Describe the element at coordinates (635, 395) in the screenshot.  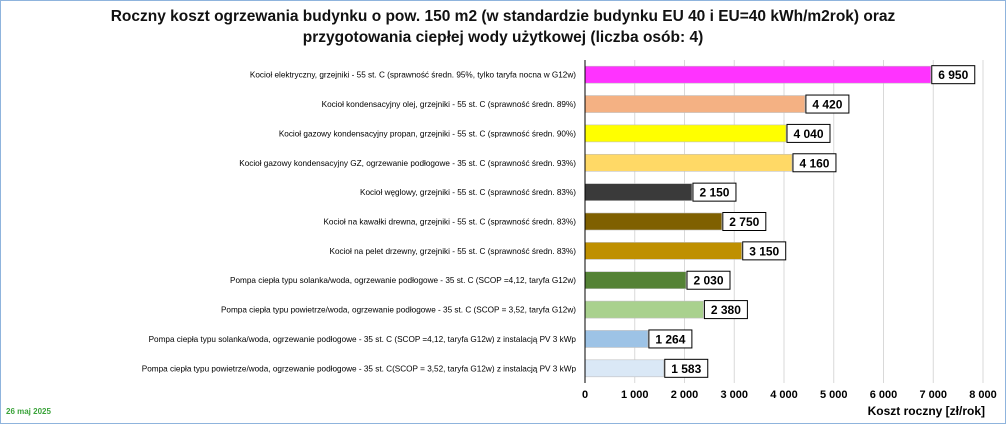
I see `x-tick-label-1: 1 000` at that location.